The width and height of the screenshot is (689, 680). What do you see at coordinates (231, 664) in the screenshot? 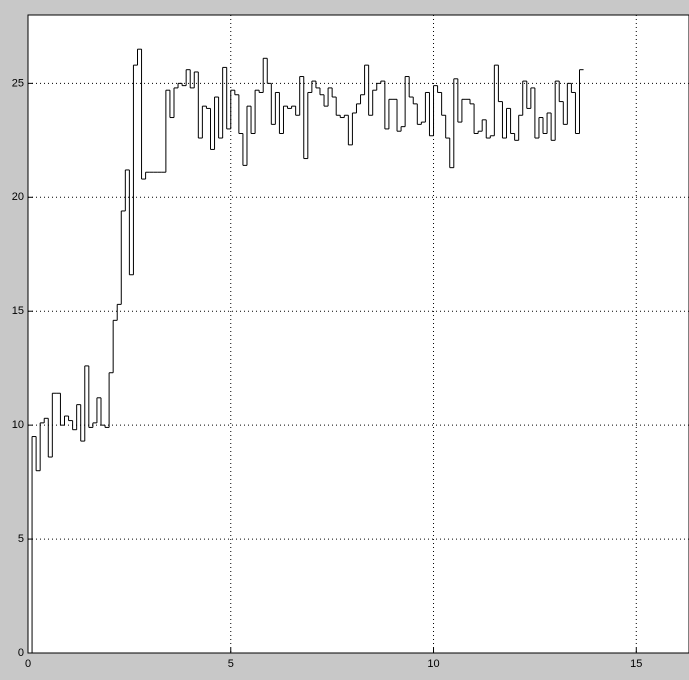
I see `x-tick-label: 5` at bounding box center [231, 664].